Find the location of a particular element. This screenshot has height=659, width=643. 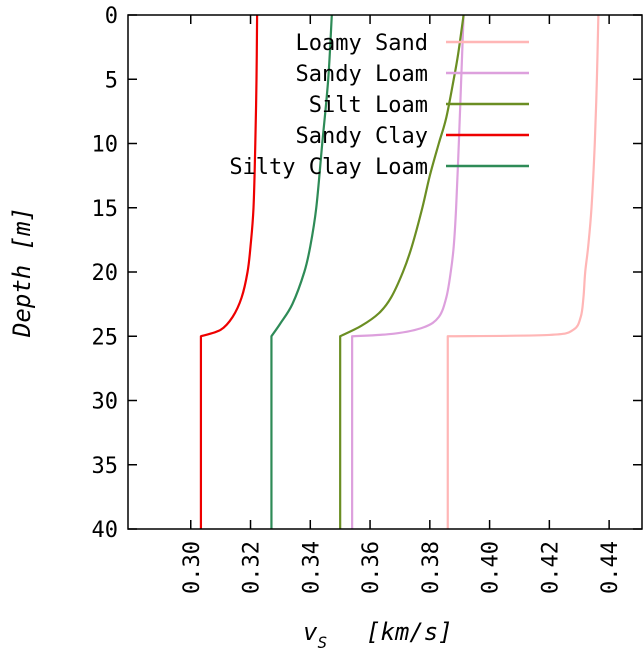

y-tick-label: 35 is located at coordinates (105, 466).